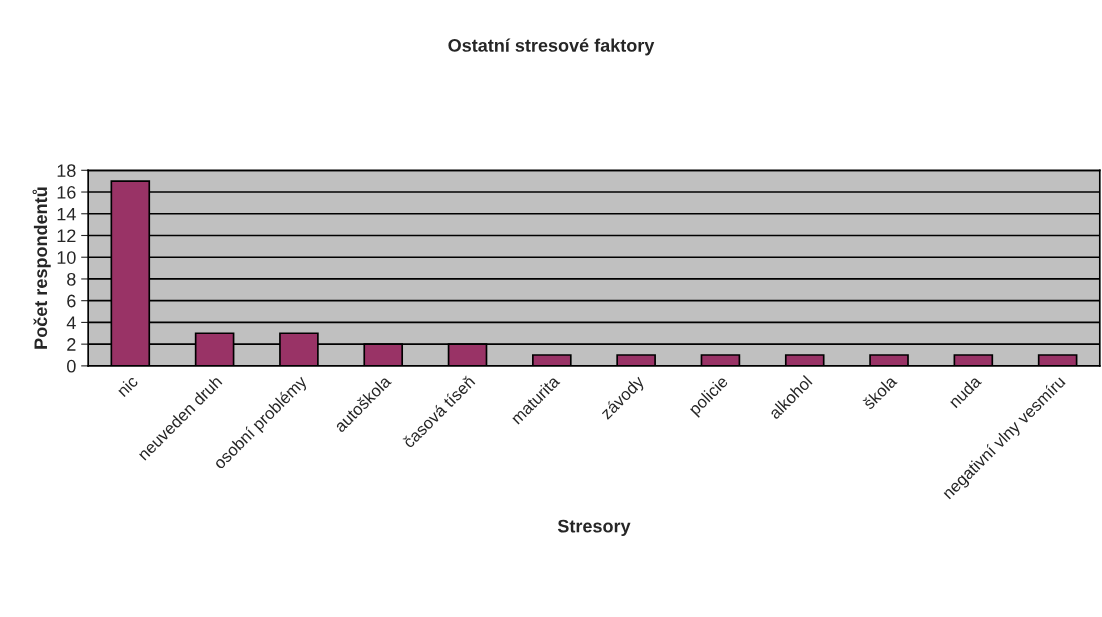 Image resolution: width=1102 pixels, height=617 pixels. I want to click on y-tick-label: 6, so click(71, 301).